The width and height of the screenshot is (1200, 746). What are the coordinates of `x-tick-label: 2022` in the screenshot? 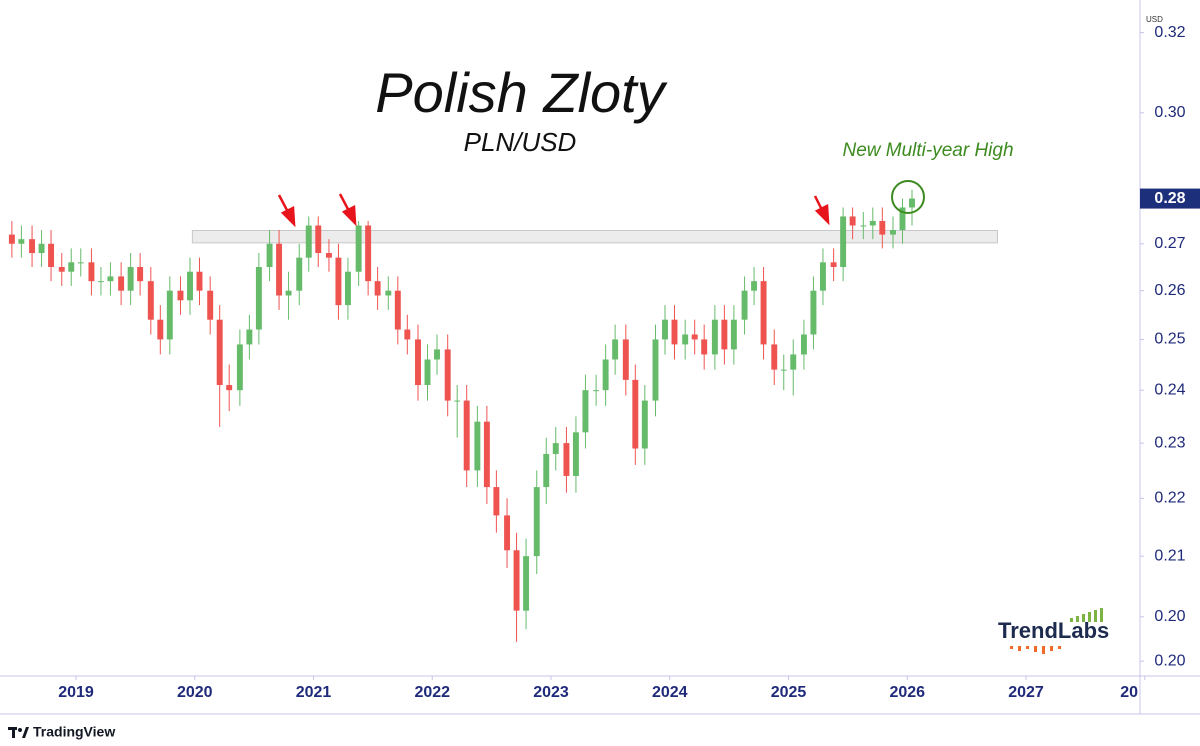 It's located at (432, 692).